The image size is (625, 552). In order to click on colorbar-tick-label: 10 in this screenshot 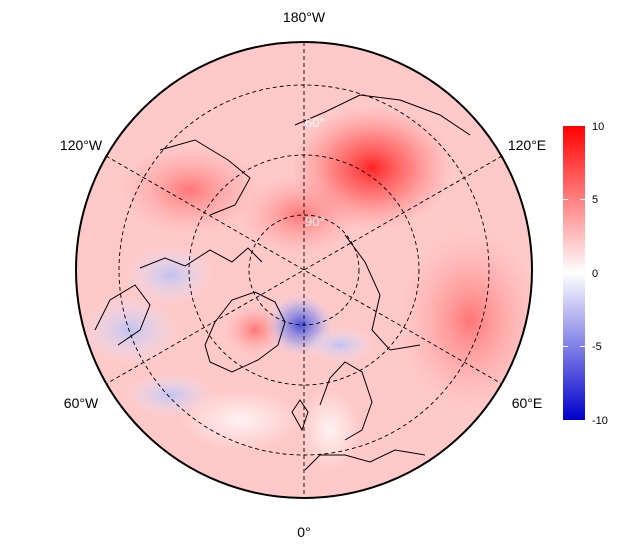, I will do `click(598, 127)`.